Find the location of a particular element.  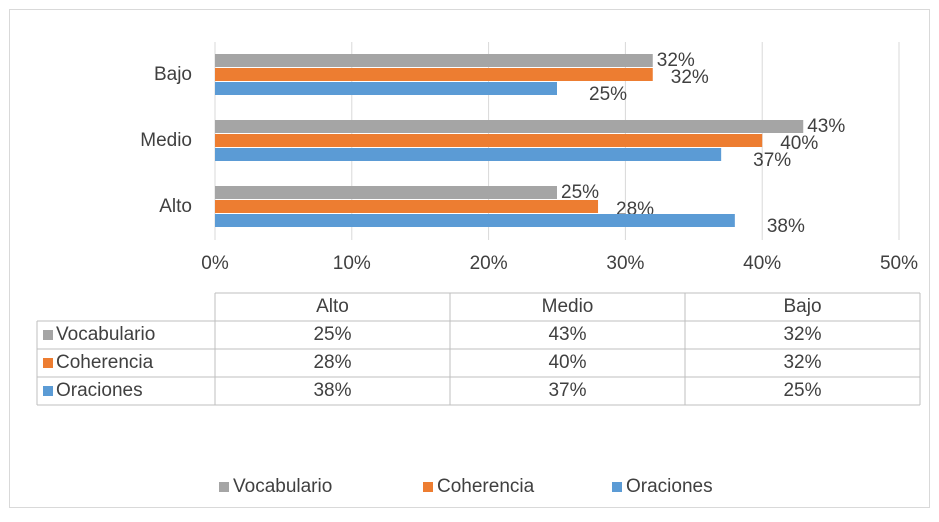

legend-label: Oraciones is located at coordinates (669, 486).